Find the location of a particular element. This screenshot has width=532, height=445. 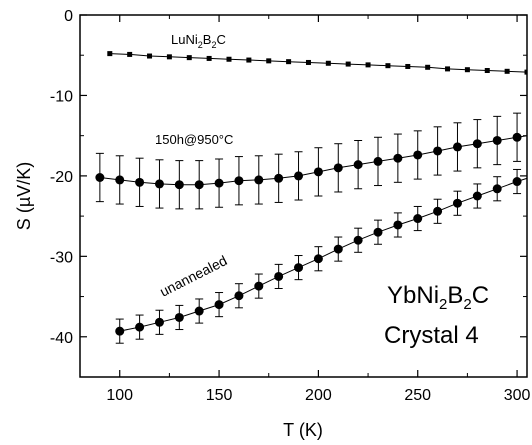

series-line is located at coordinates (318, 63).